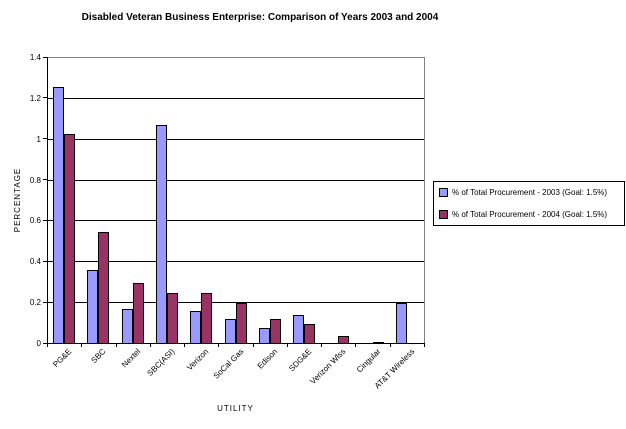 The image size is (626, 429). What do you see at coordinates (235, 408) in the screenshot?
I see `x-axis-title: UTILITY` at bounding box center [235, 408].